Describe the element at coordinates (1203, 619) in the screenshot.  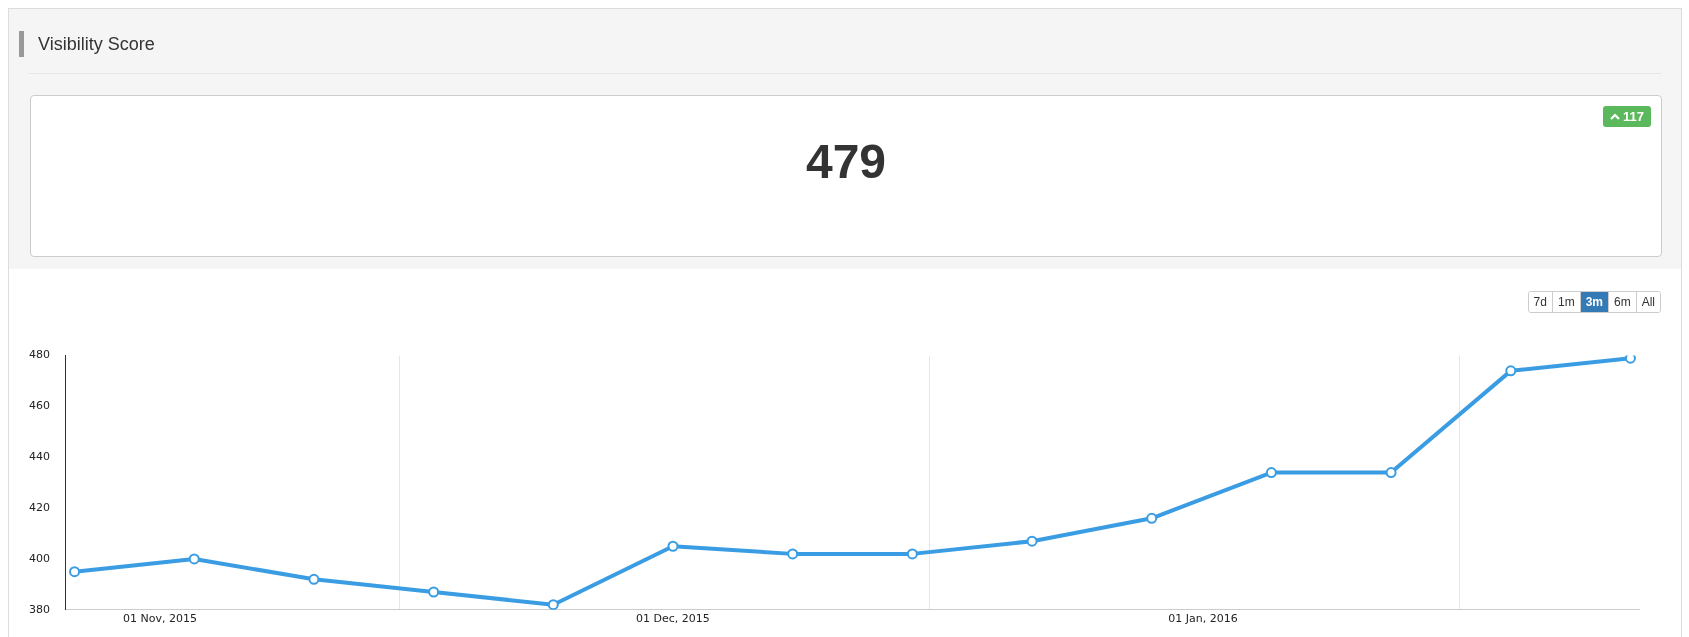
I see `x-tick-label: 01 Jan, 2016` at that location.